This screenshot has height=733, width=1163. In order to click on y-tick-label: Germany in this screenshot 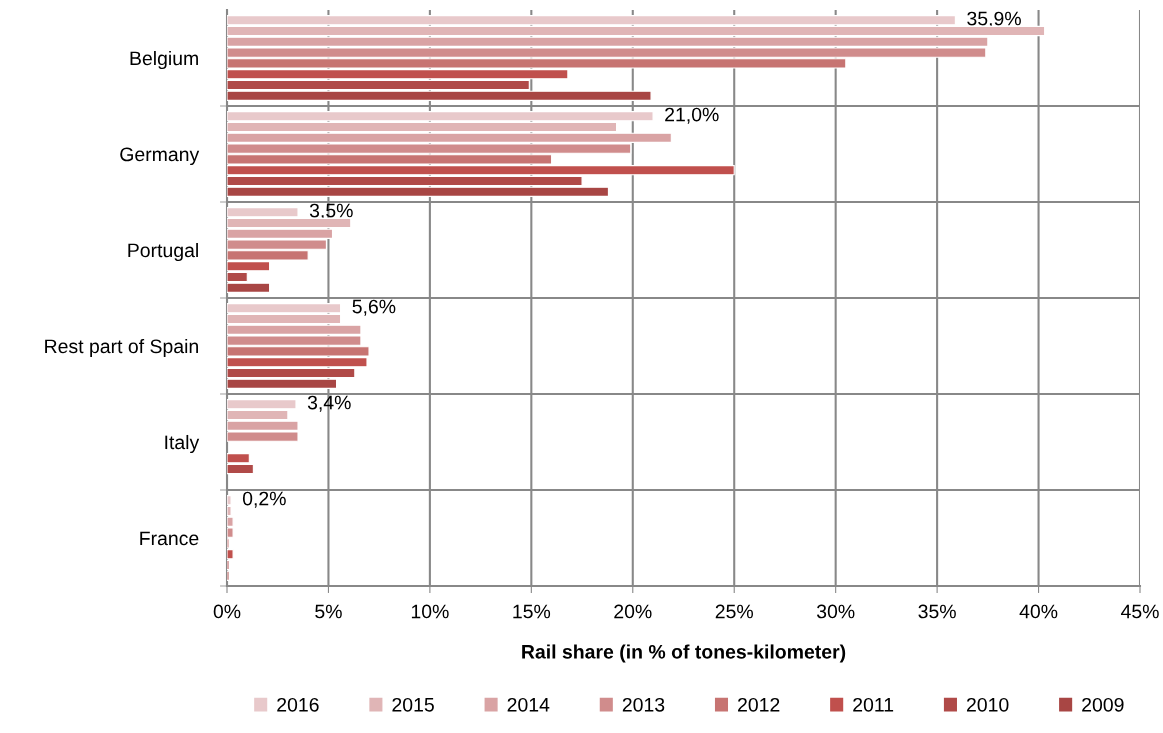, I will do `click(160, 156)`.